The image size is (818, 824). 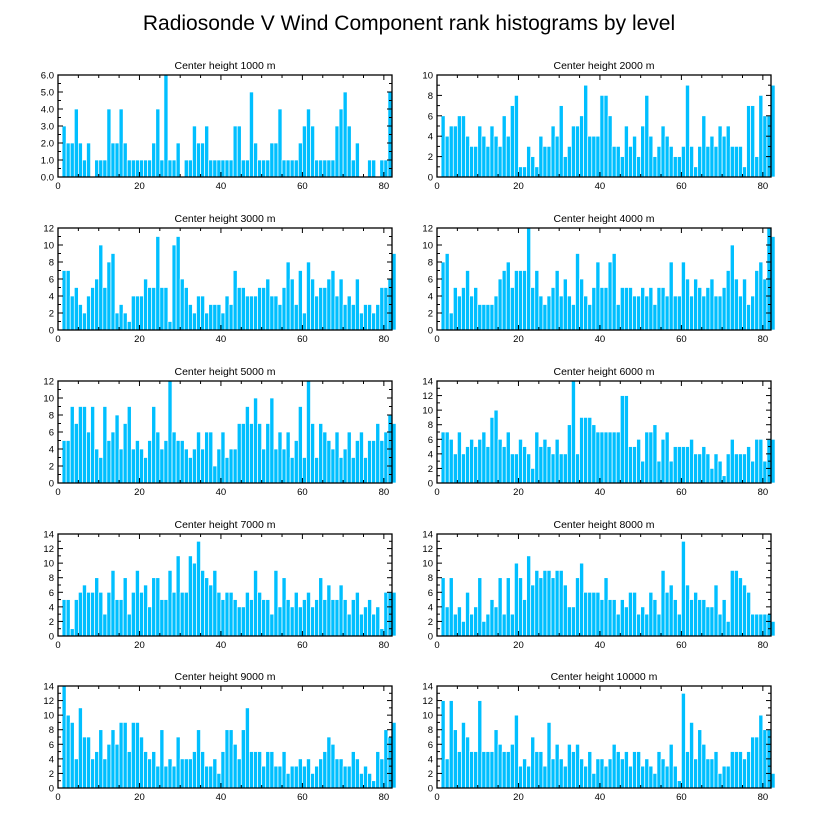 What do you see at coordinates (51, 774) in the screenshot?
I see `y-tick-label: 2` at bounding box center [51, 774].